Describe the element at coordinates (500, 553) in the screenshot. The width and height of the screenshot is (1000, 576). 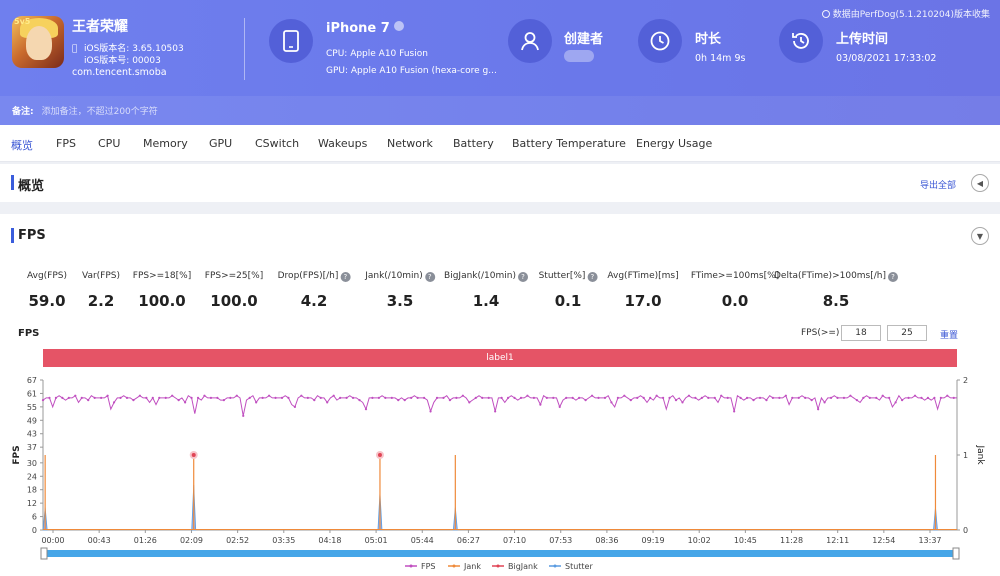
I see `chart-scrollbar` at that location.